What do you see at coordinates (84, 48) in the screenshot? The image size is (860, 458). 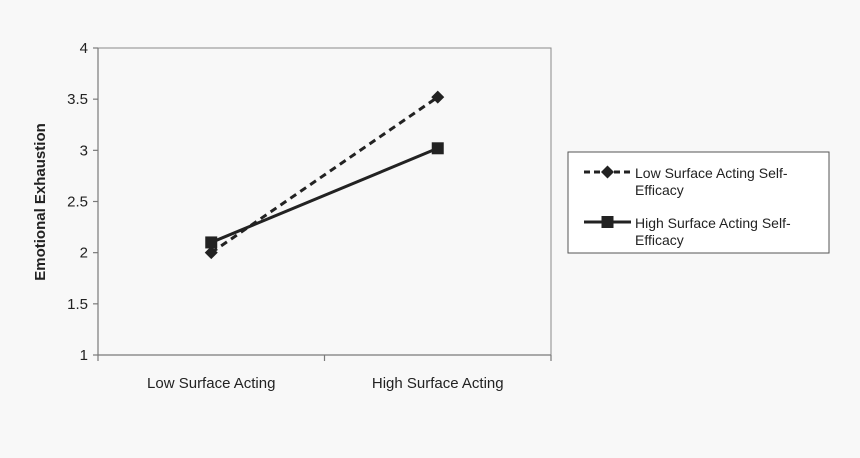 I see `y-tick-label: 4` at bounding box center [84, 48].